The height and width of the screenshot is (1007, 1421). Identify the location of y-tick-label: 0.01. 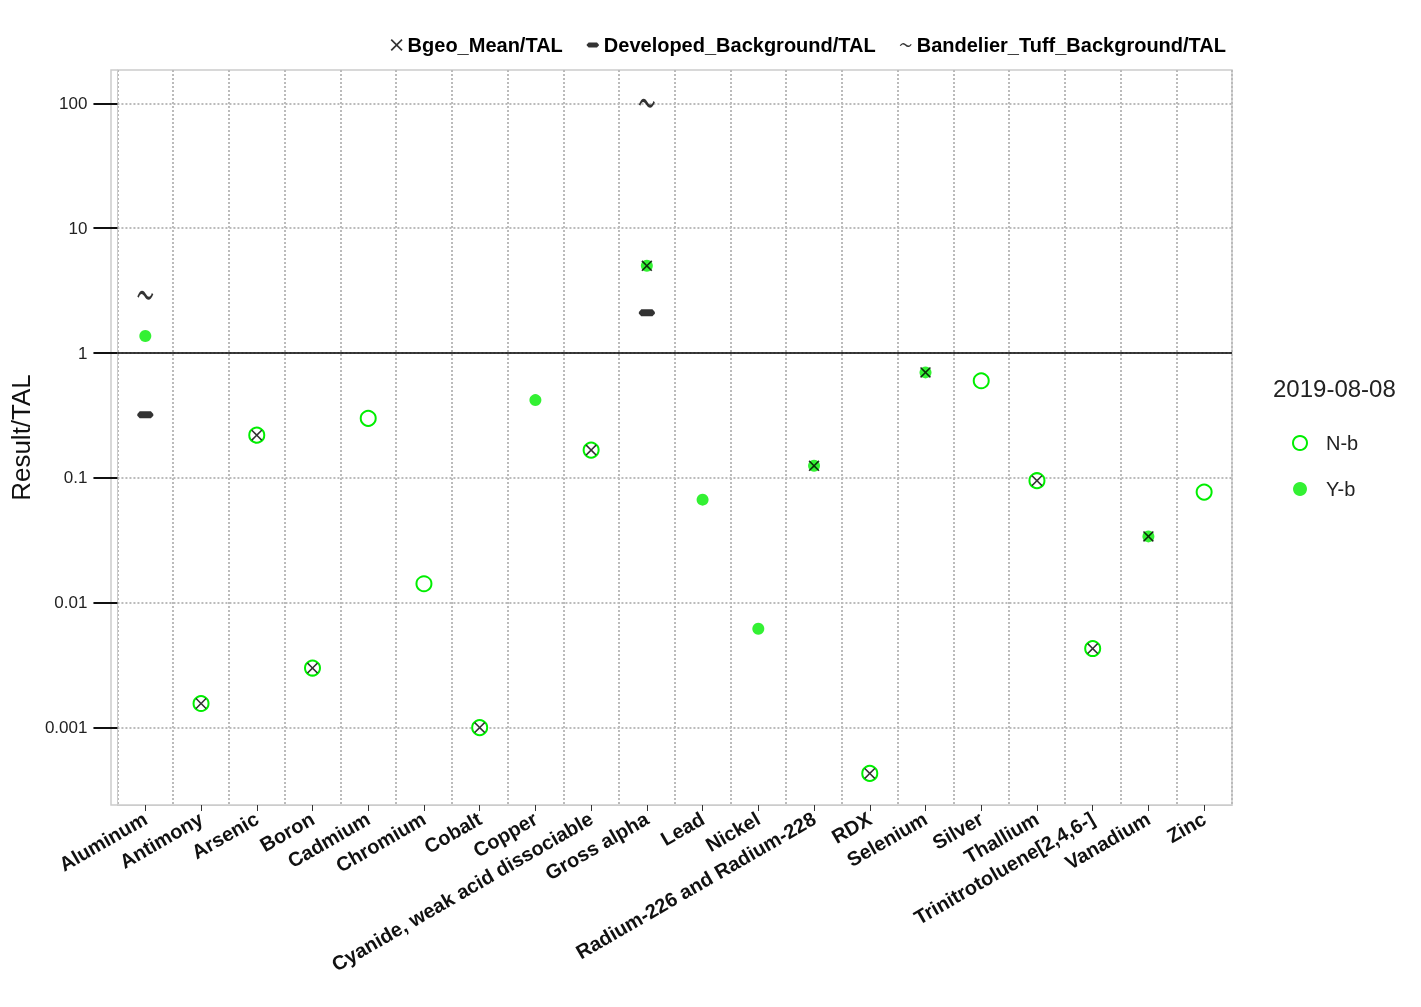
(71, 603).